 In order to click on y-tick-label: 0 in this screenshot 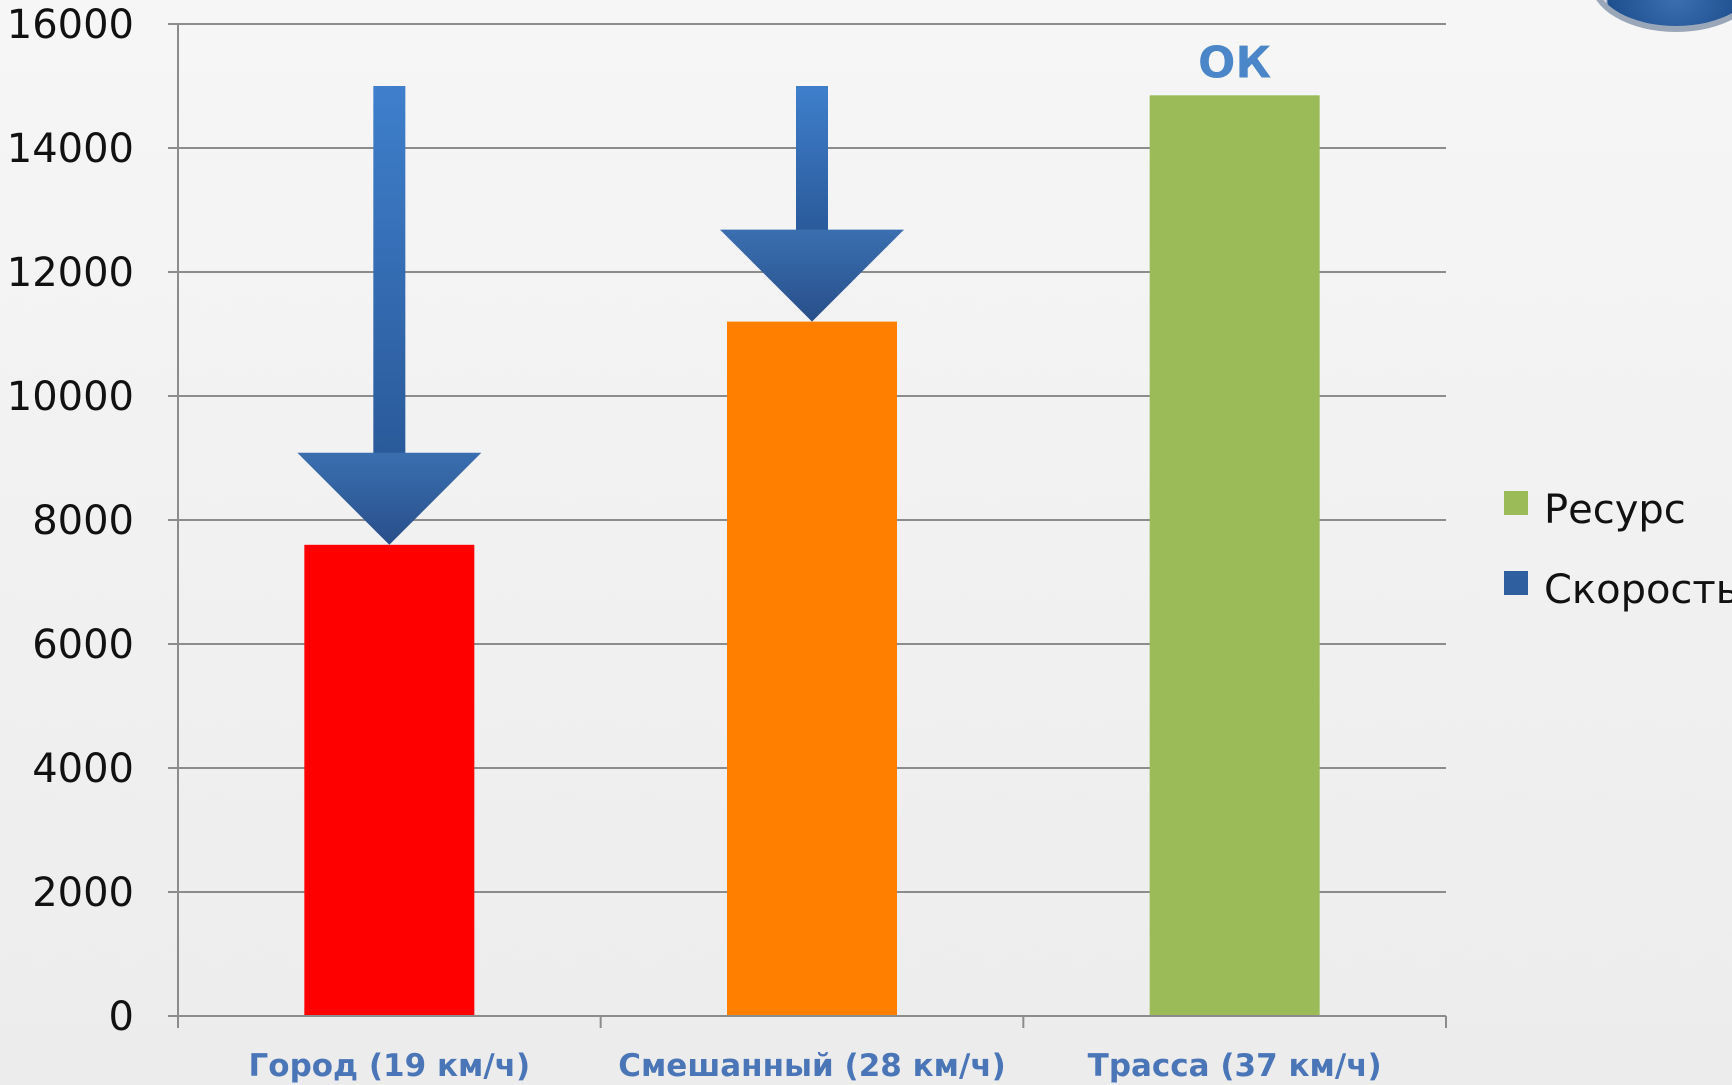, I will do `click(121, 1017)`.